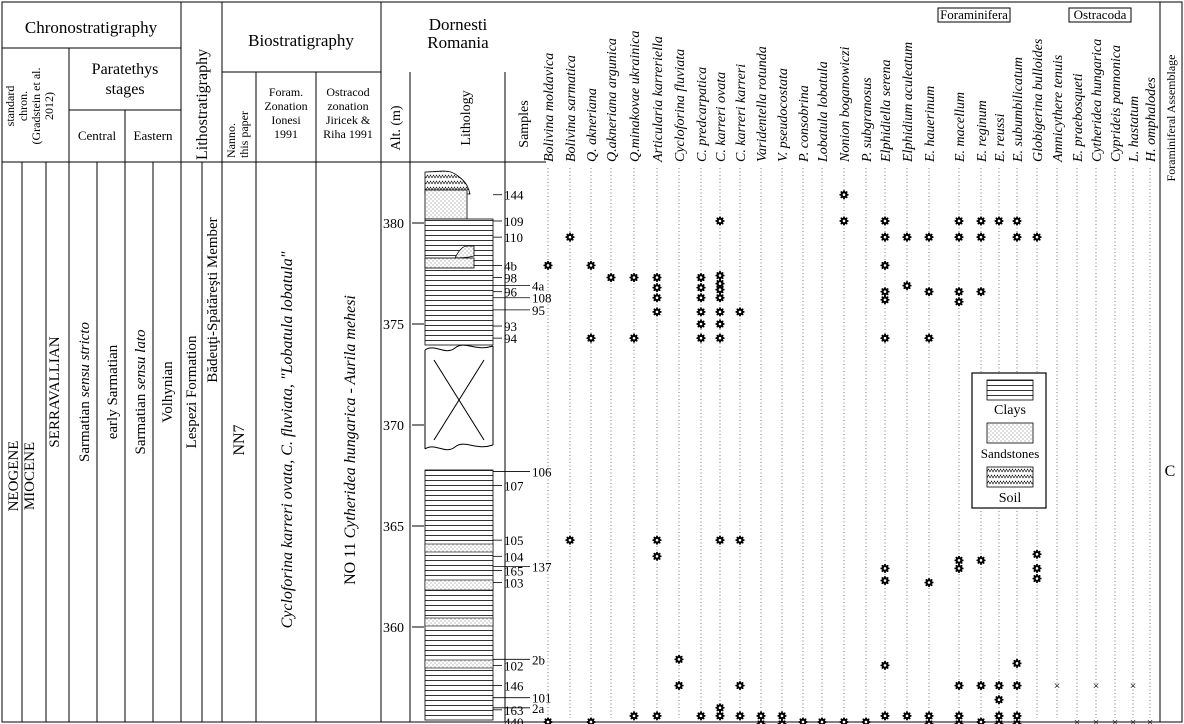  What do you see at coordinates (886, 111) in the screenshot?
I see `taxon-name: Elphidiella serena` at bounding box center [886, 111].